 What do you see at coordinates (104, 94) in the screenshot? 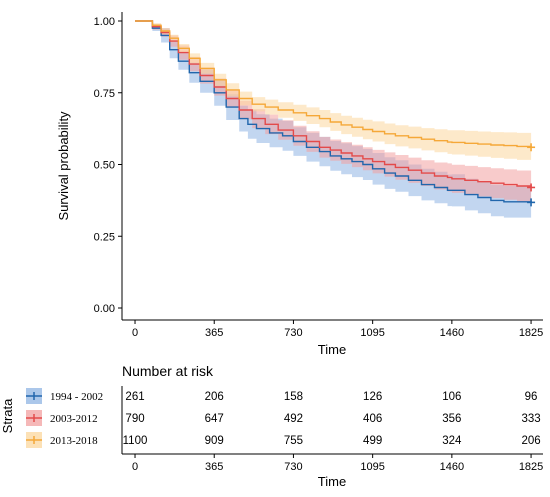
I see `y-tick-label-3: 0.75` at bounding box center [104, 94].